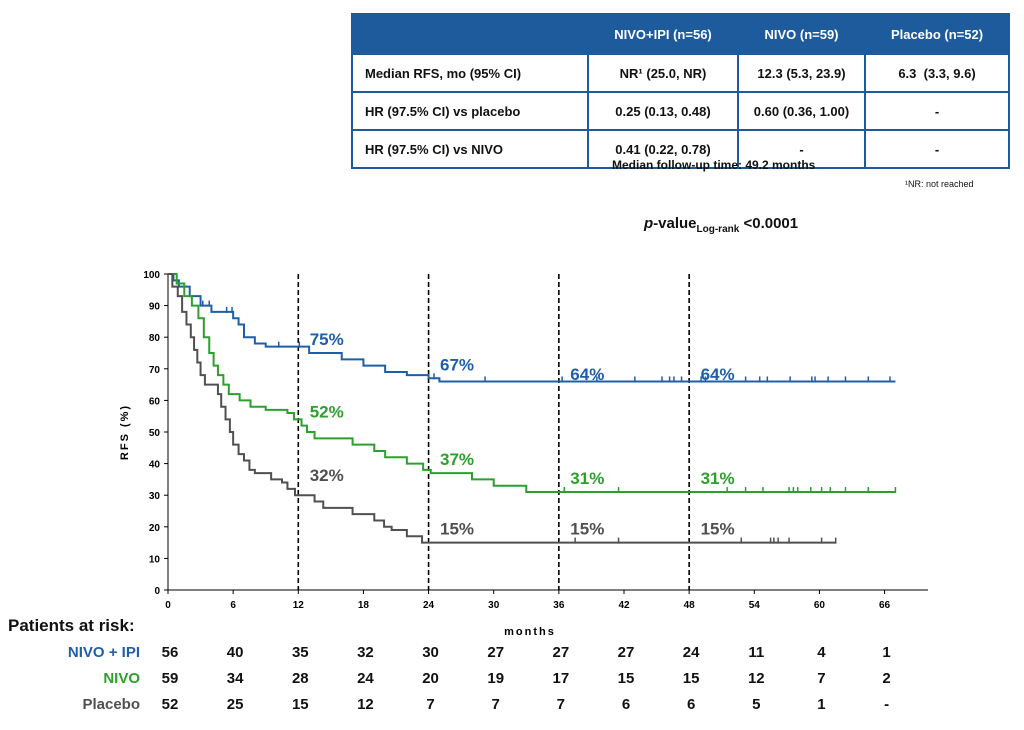 This screenshot has height=730, width=1024. What do you see at coordinates (512, 707) in the screenshot?
I see `risk-row: Placebo 52 25 15 12 7 7 7 6 6 5 1 -` at bounding box center [512, 707].